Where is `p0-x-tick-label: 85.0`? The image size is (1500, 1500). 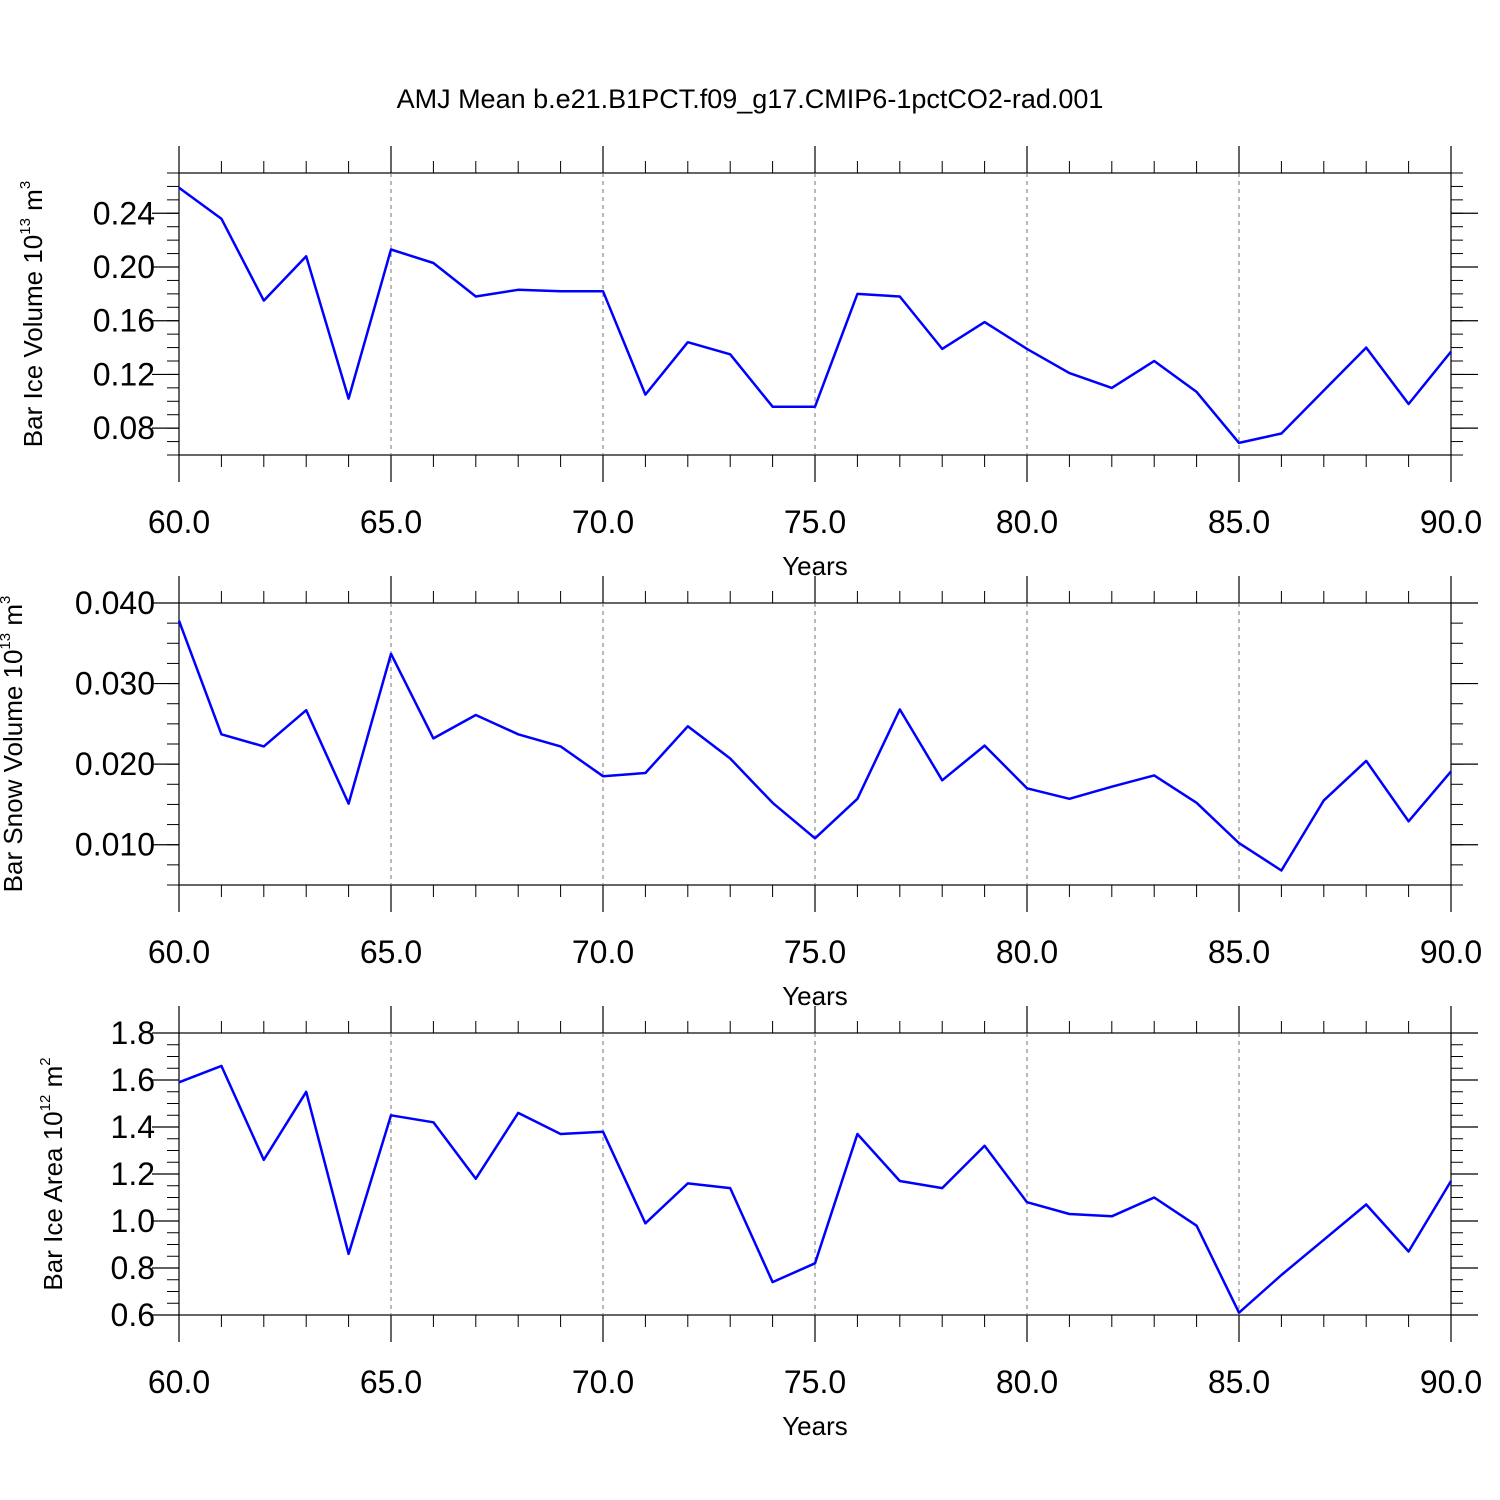 p0-x-tick-label: 85.0 is located at coordinates (1239, 522).